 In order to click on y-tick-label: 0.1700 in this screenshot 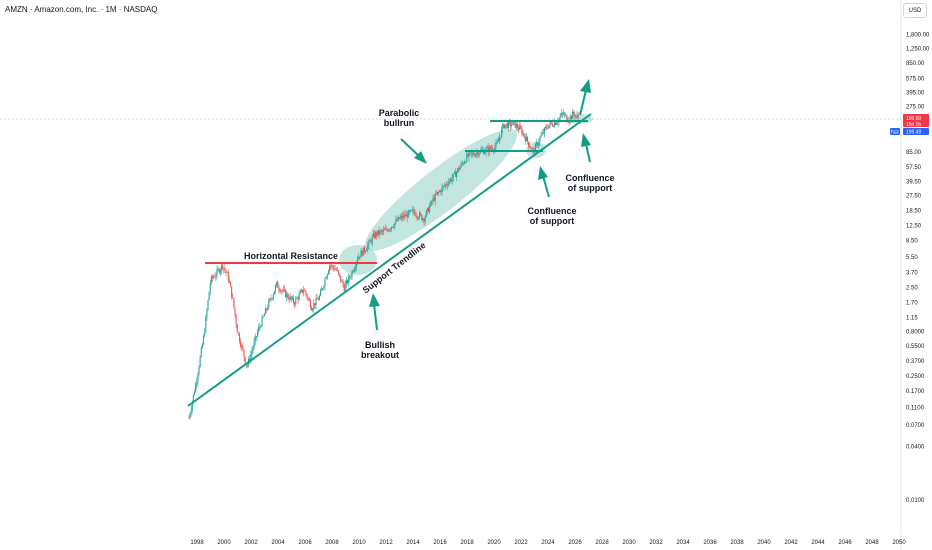, I will do `click(915, 392)`.